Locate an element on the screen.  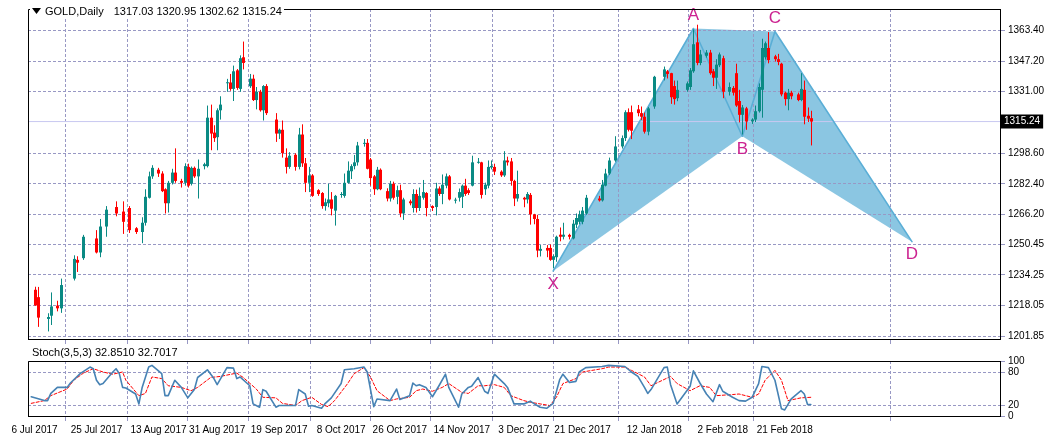
x-tick-label: 6 Jul 2017 is located at coordinates (35, 429).